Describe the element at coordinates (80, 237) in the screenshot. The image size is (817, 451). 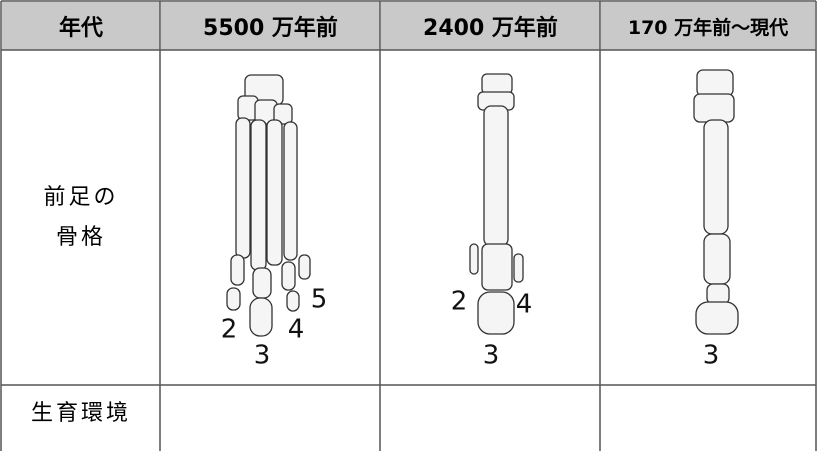
I see `row-label-line: 骨格` at that location.